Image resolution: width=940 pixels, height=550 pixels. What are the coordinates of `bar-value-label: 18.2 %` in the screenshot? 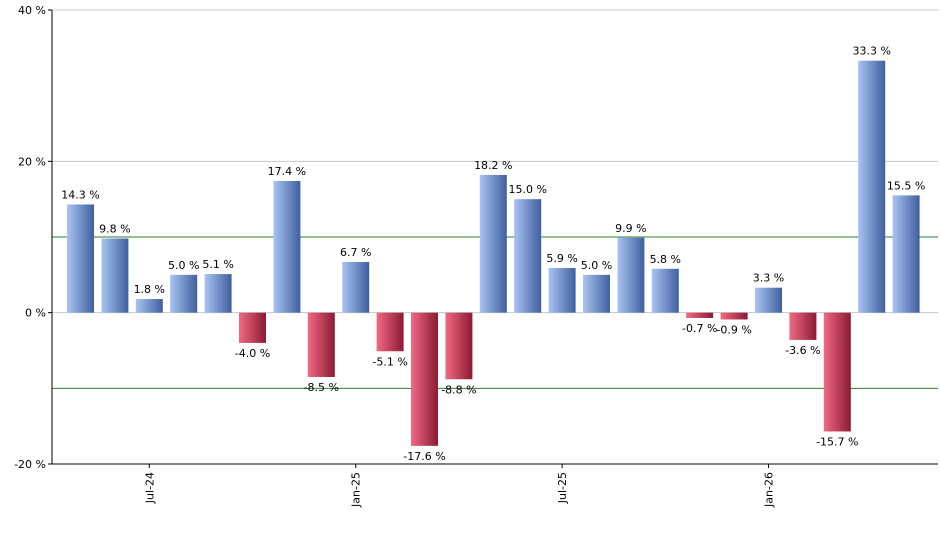 It's located at (493, 165).